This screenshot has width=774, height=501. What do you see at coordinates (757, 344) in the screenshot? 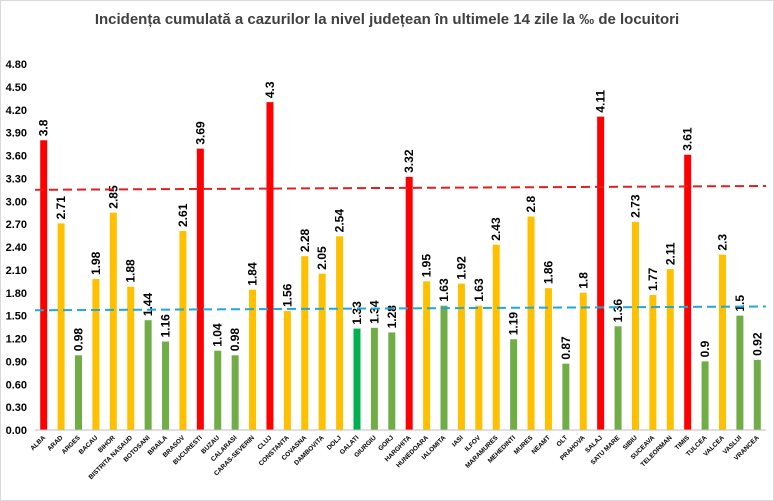
I see `data-label: 0.92` at bounding box center [757, 344].